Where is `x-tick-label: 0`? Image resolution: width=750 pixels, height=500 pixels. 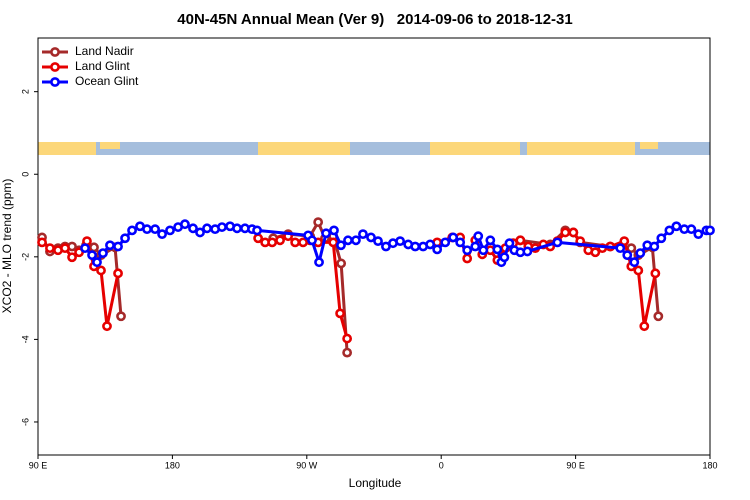
x-tick-label: 0 is located at coordinates (441, 465).